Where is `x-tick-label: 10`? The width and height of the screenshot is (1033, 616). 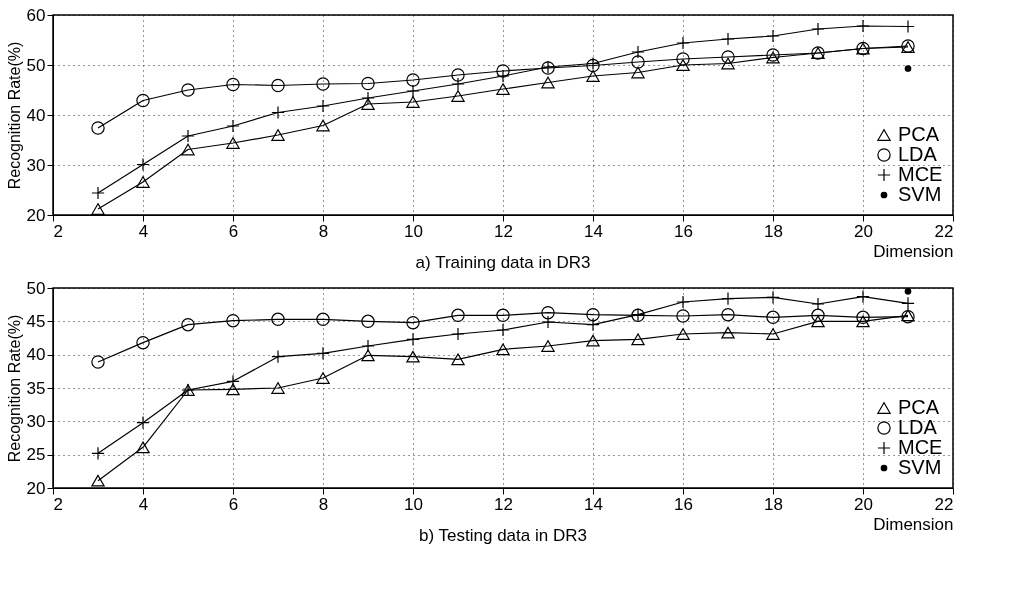
x-tick-label: 10 is located at coordinates (413, 231).